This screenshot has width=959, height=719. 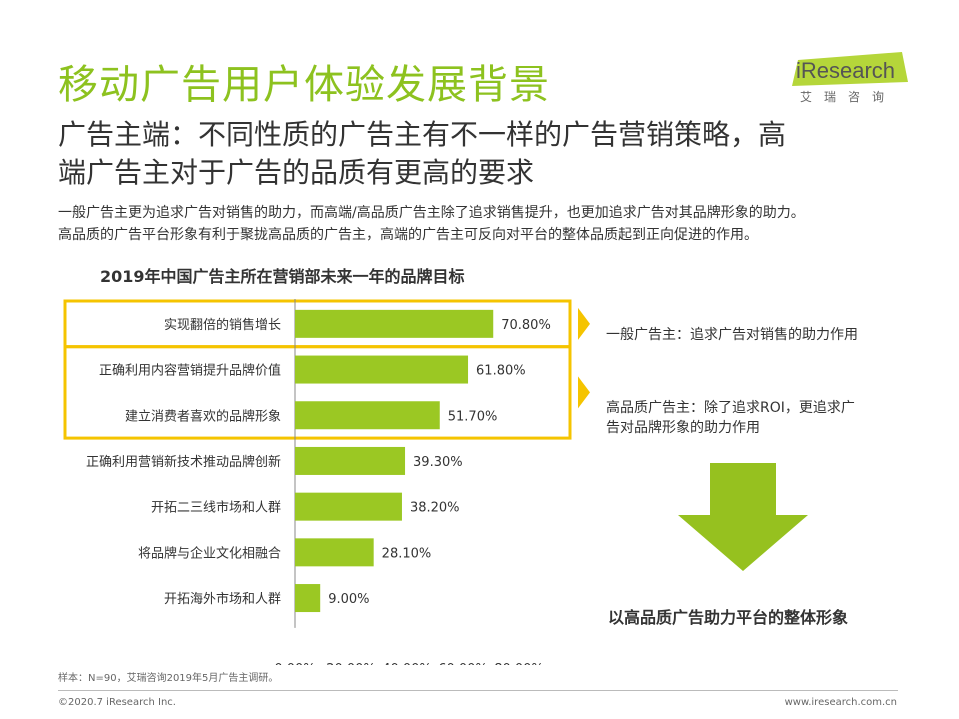 What do you see at coordinates (840, 702) in the screenshot?
I see `website-text: www.iresearch.com.cn` at bounding box center [840, 702].